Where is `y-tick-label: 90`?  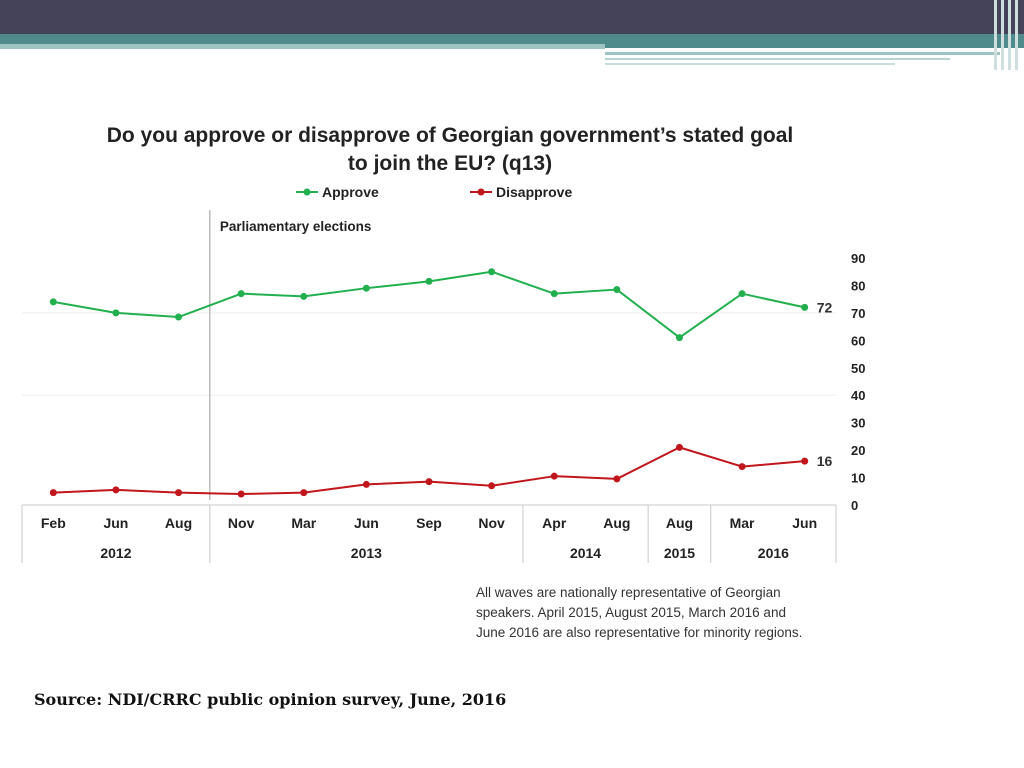
y-tick-label: 90 is located at coordinates (858, 258).